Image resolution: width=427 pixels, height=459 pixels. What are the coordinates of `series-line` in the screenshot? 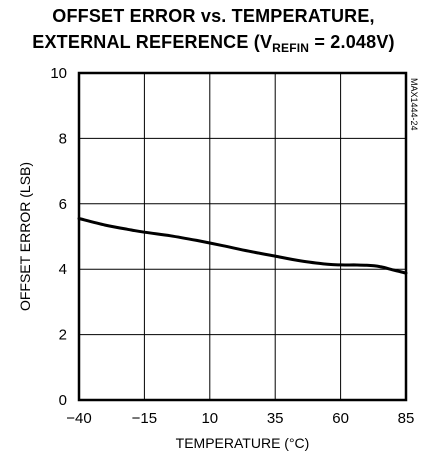 It's located at (242, 246).